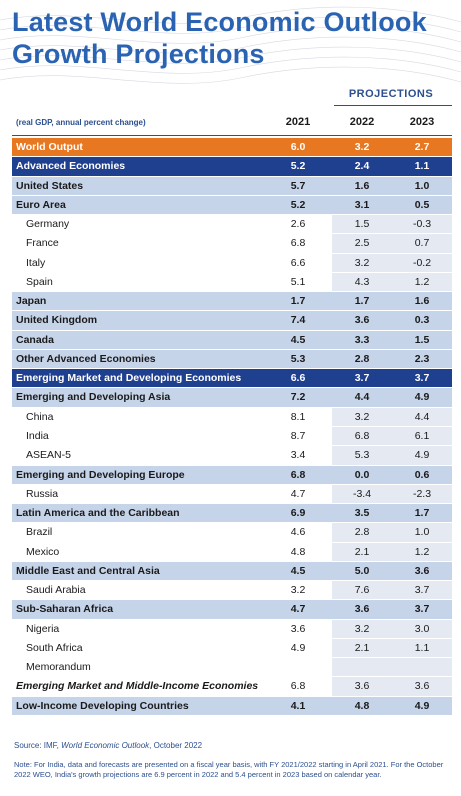 The width and height of the screenshot is (461, 796). What do you see at coordinates (56, 590) in the screenshot?
I see `row-label: Saudi Arabia` at bounding box center [56, 590].